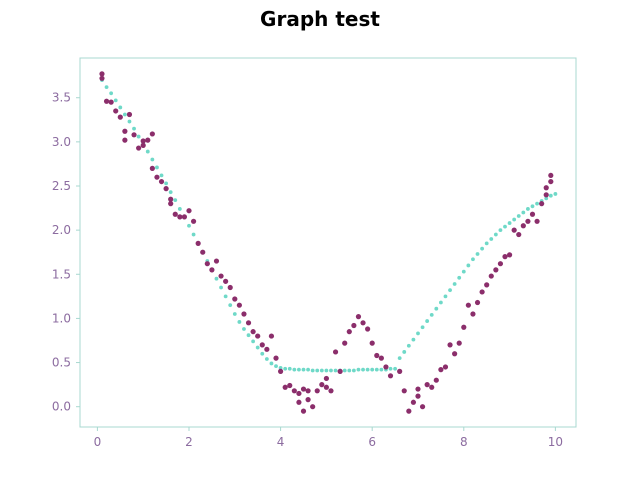 The width and height of the screenshot is (640, 480). I want to click on x-tick-label: 2, so click(189, 442).